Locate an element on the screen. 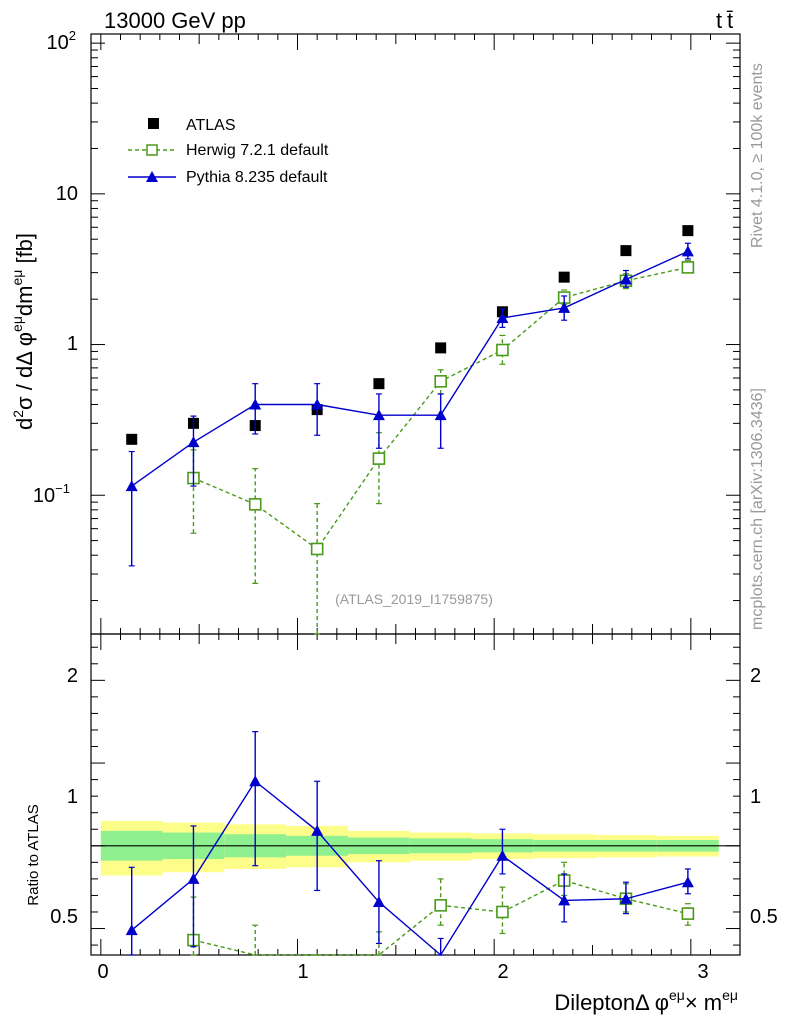 Image resolution: width=786 pixels, height=1024 pixels. ratio-ytick-1: 1 is located at coordinates (72, 797).